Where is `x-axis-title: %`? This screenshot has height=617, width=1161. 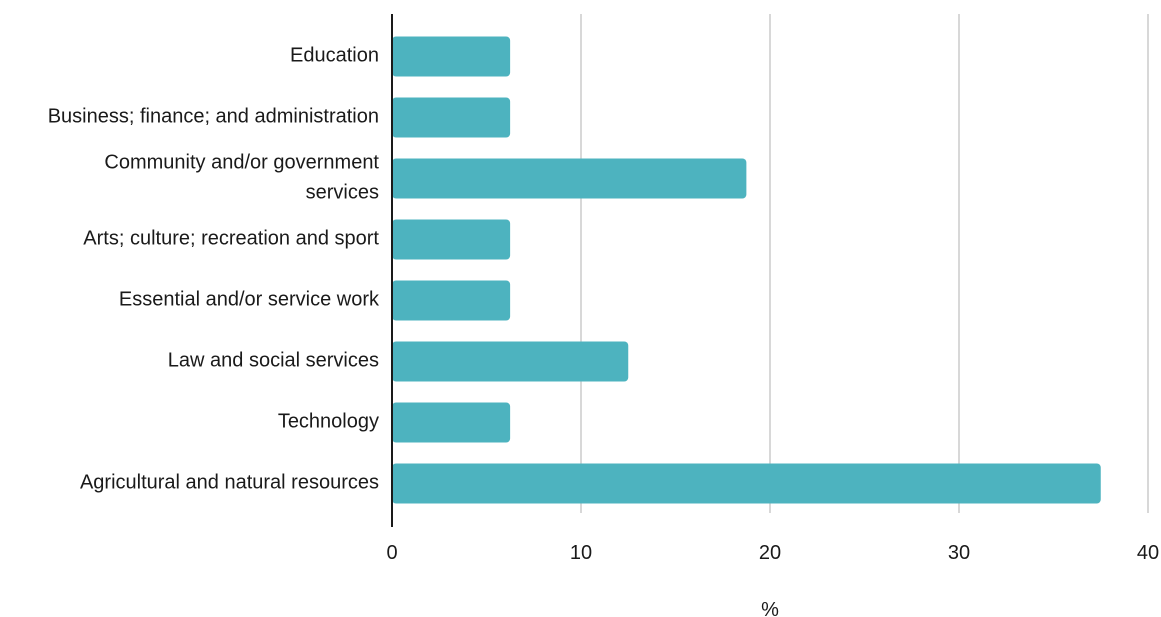 x-axis-title: % is located at coordinates (770, 608).